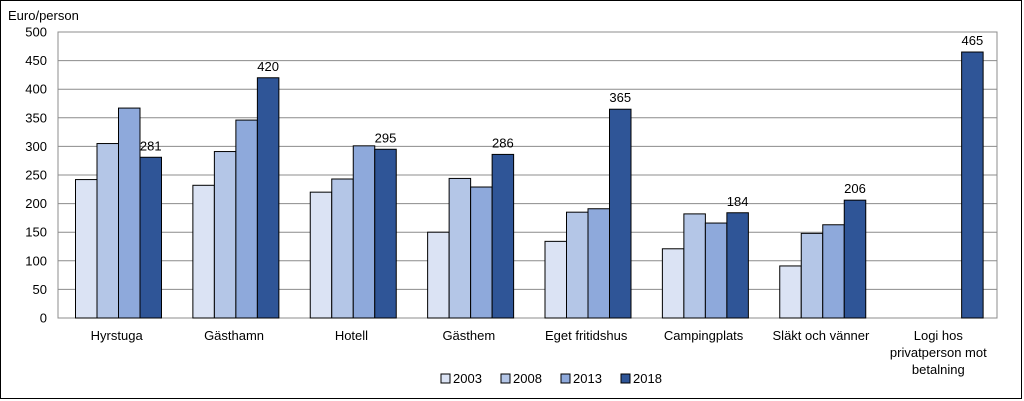 The height and width of the screenshot is (401, 1024). I want to click on category-label: Hotell, so click(351, 335).